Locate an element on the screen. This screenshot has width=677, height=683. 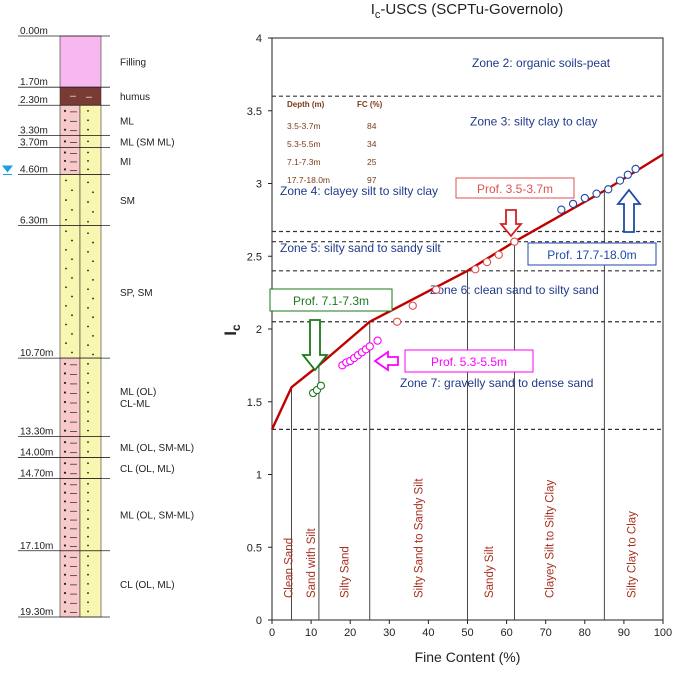
layer-6-left is located at coordinates (70, 292).